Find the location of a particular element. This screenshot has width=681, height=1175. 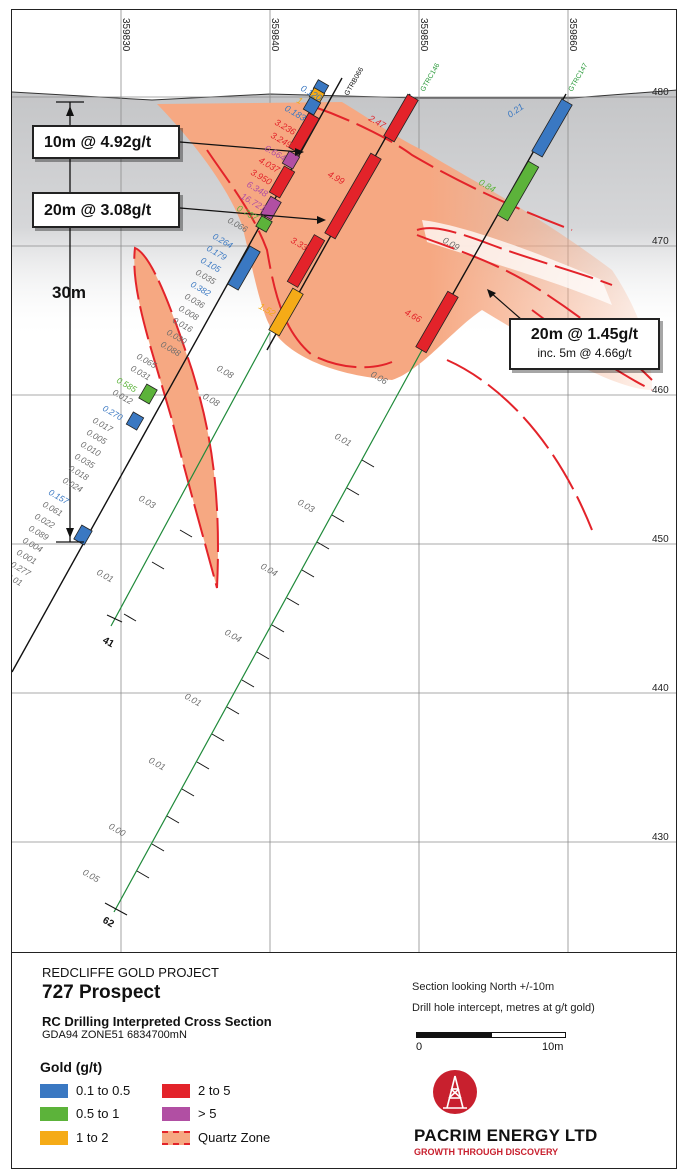

legend-label: > 5 is located at coordinates (207, 1113).